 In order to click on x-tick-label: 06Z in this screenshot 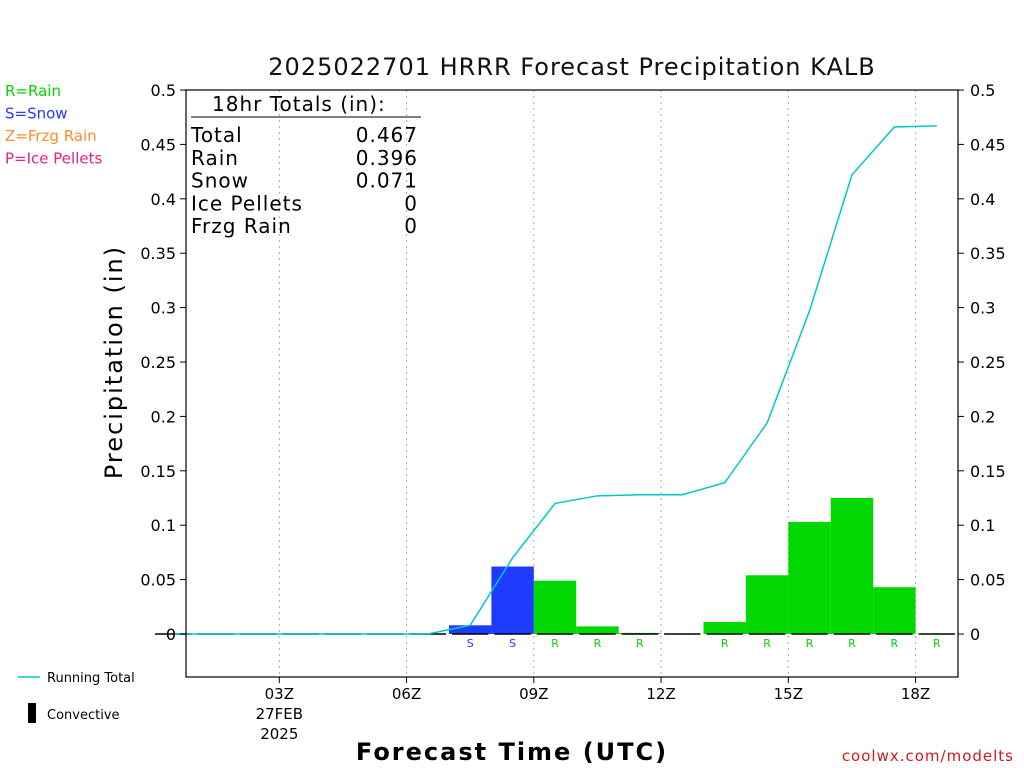, I will do `click(406, 694)`.